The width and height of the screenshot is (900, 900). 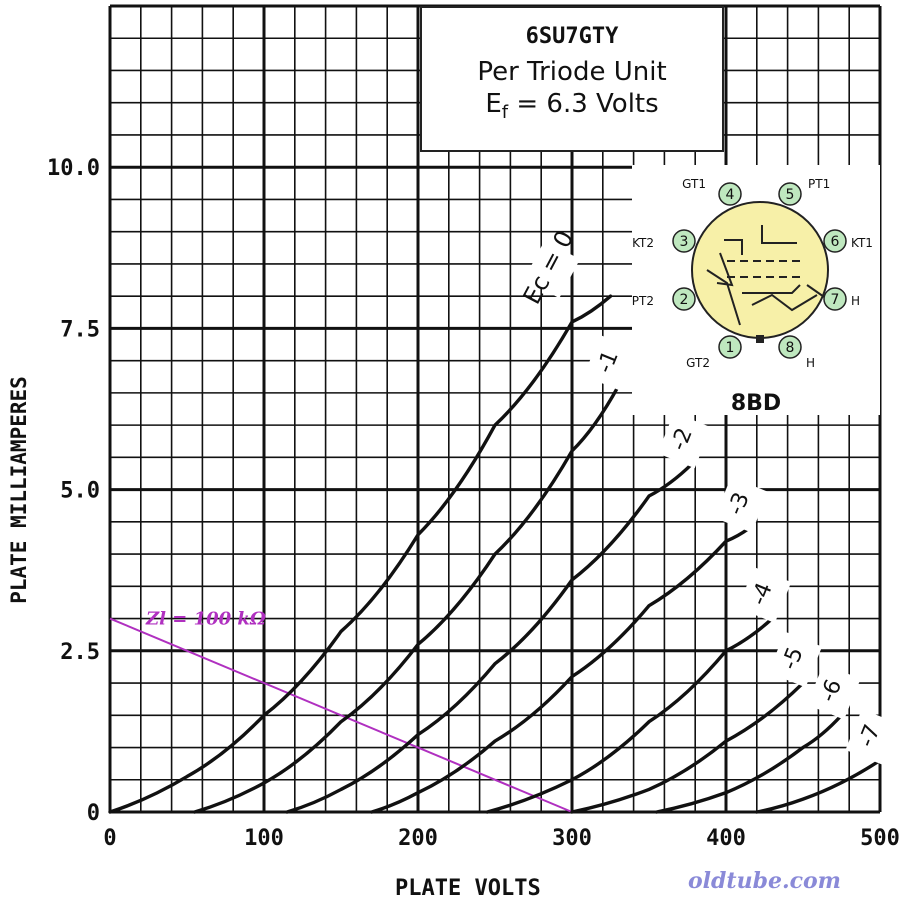 I want to click on pin-number: 1, so click(x=730, y=348).